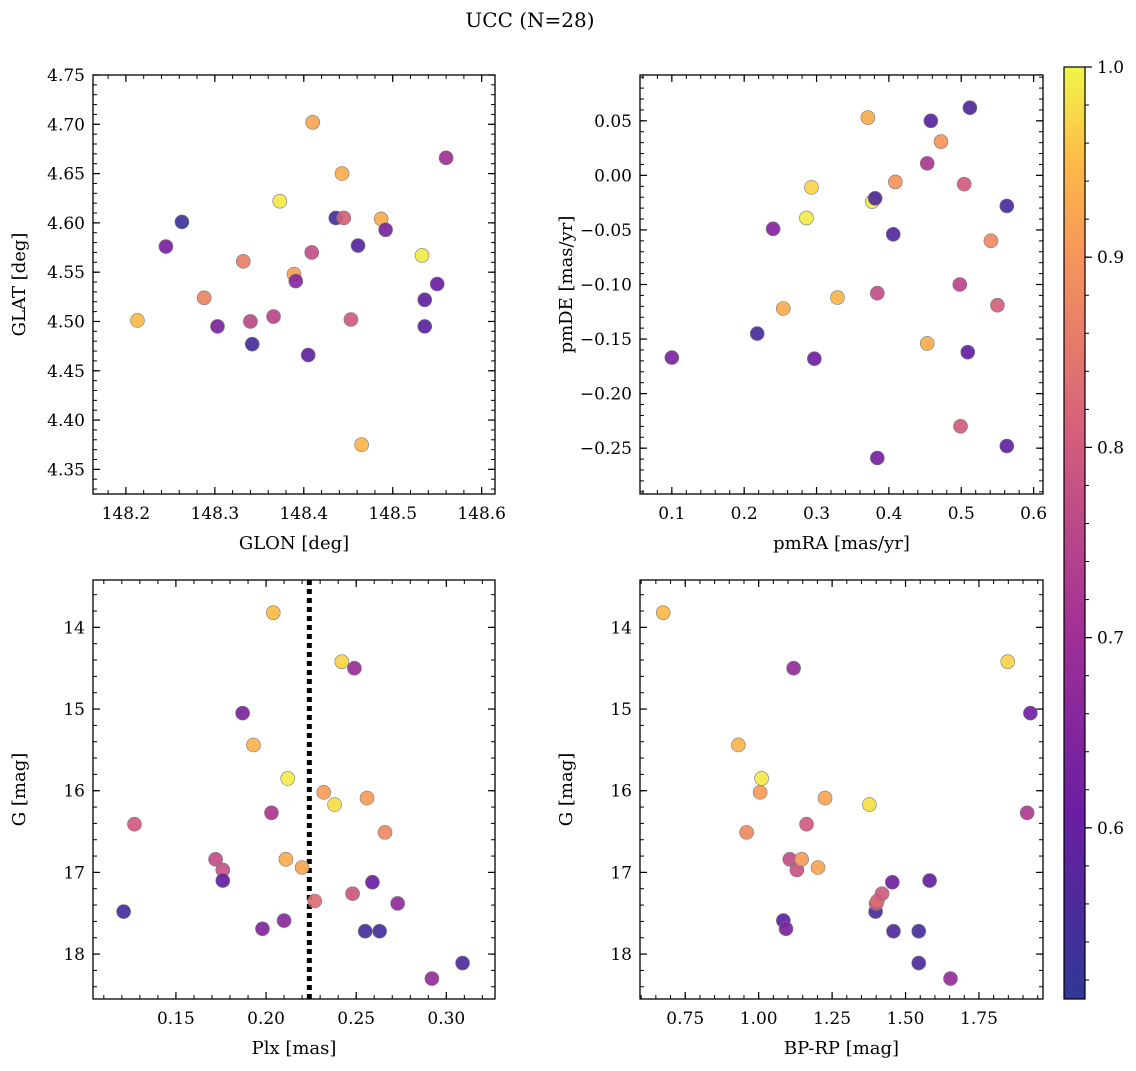 The height and width of the screenshot is (1071, 1136). Describe the element at coordinates (613, 176) in the screenshot. I see `y-tick-label: 0.00` at that location.